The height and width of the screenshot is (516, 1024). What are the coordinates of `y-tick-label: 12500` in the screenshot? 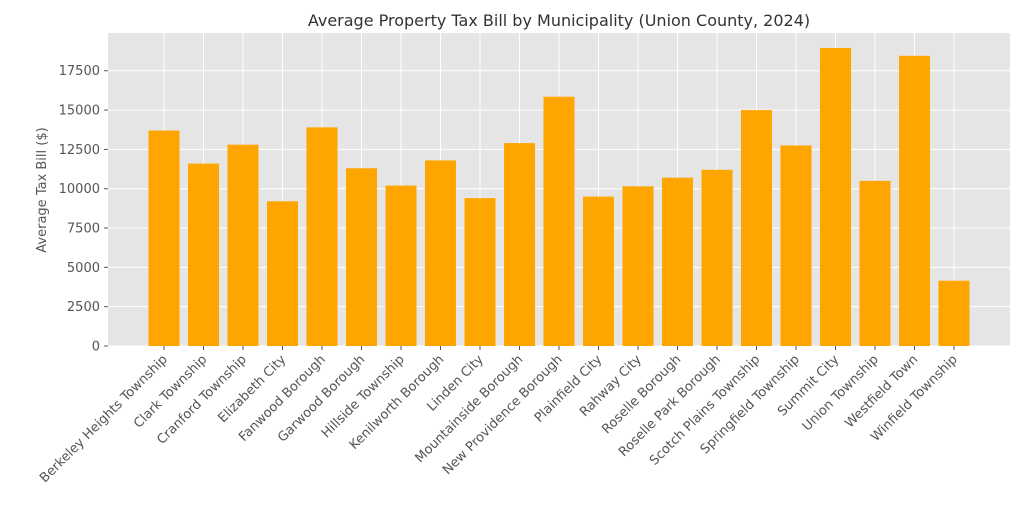 It's located at (79, 150).